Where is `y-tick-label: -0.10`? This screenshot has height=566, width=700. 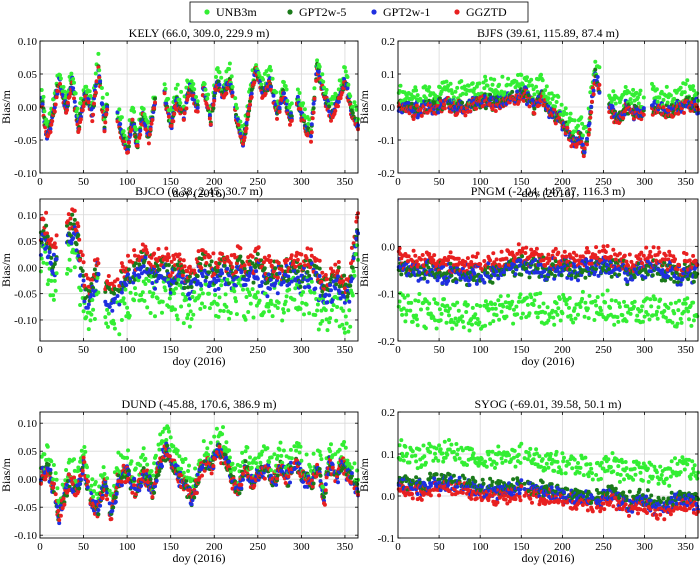
y-tick-label: -0.10 is located at coordinates (25, 174).